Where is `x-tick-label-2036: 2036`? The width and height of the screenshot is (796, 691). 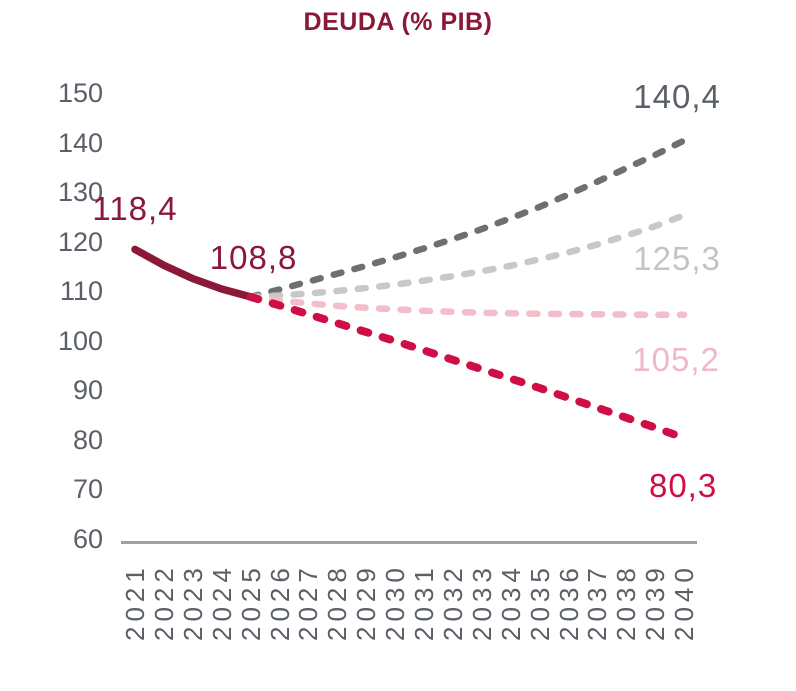
x-tick-label-2036: 2036 is located at coordinates (568, 602).